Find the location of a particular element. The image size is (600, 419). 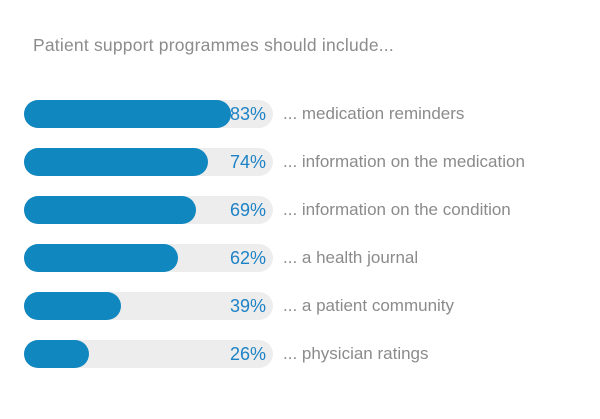

bar-category-label: ... physician ratings is located at coordinates (356, 353).